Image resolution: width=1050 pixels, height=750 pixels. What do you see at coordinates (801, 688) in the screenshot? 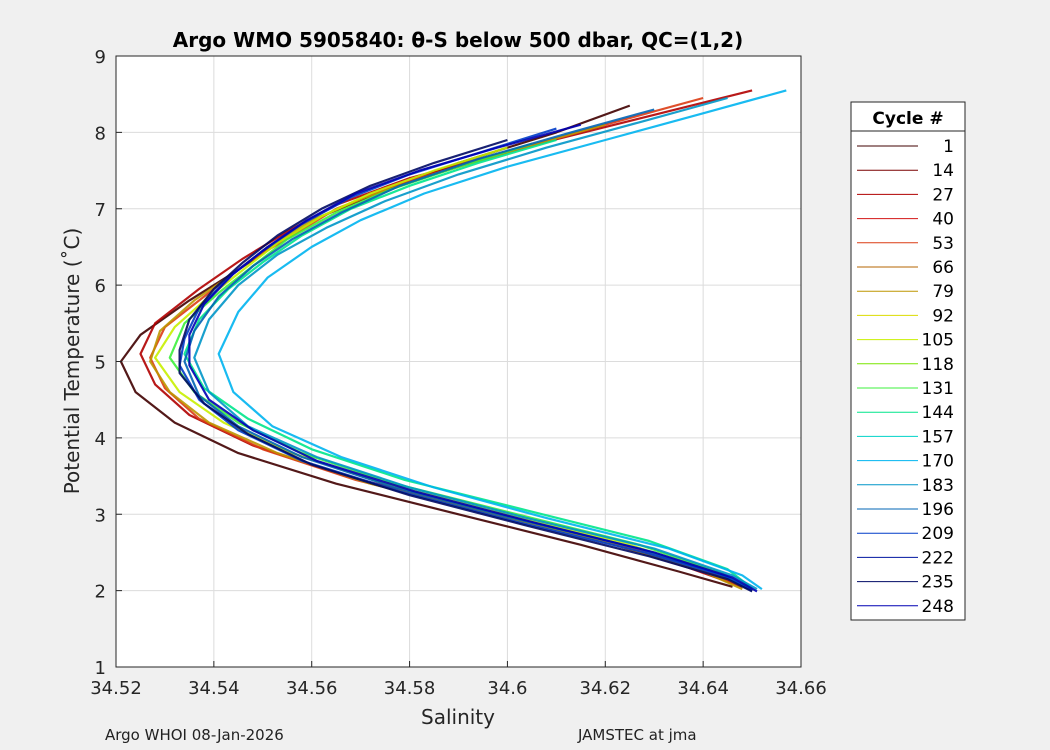
I see `x-tick-label: 34.66` at bounding box center [801, 688].